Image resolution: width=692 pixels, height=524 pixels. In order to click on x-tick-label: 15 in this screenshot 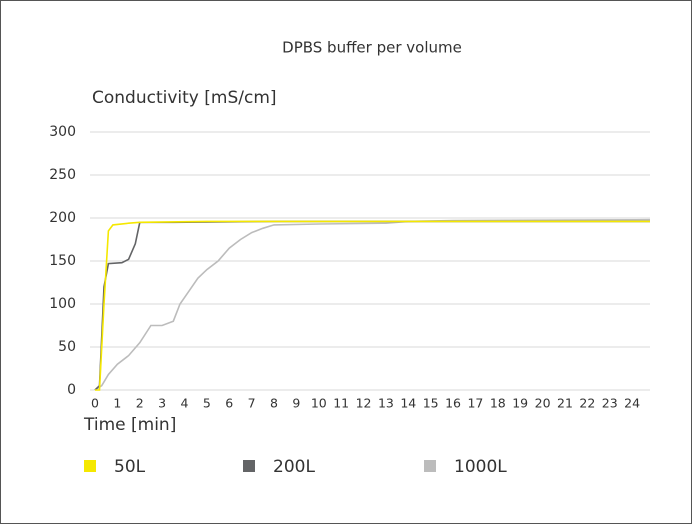, I will do `click(431, 403)`.